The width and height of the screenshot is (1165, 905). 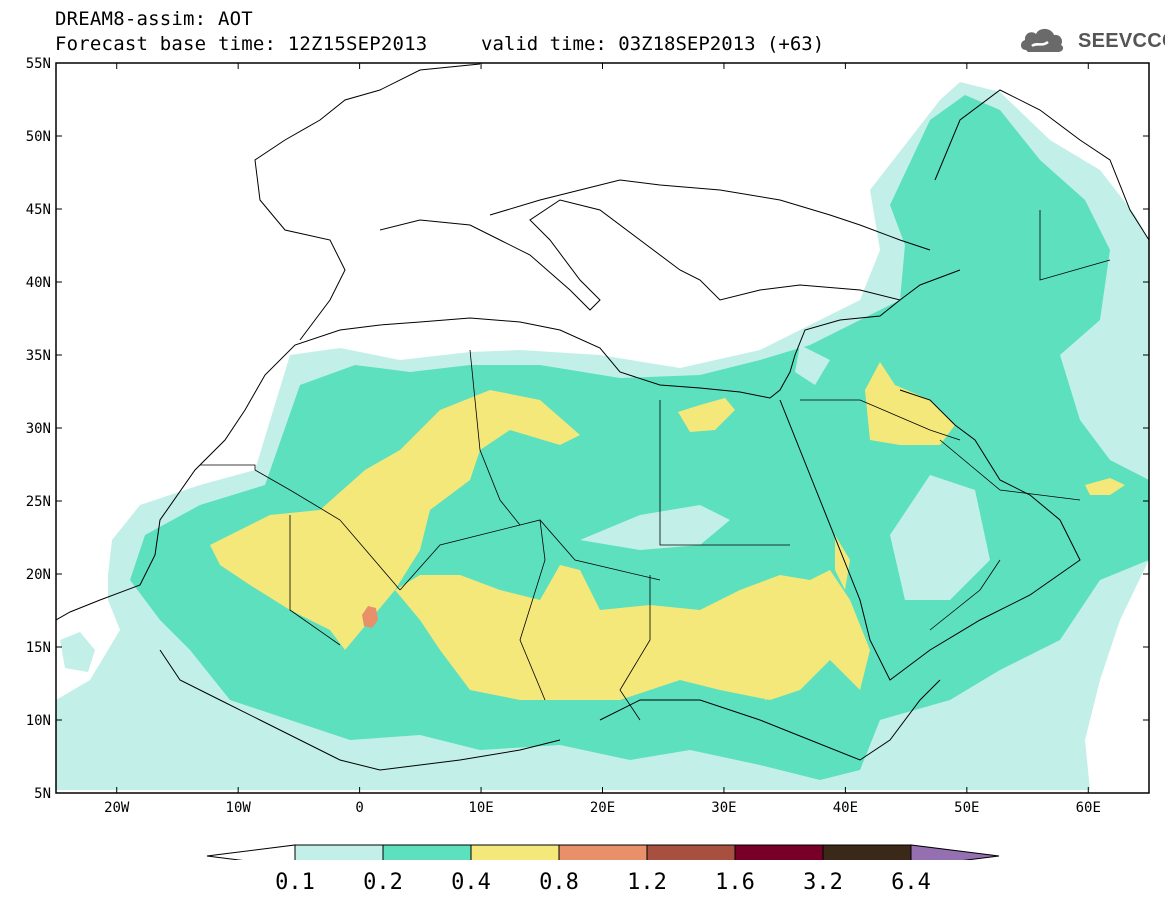 I want to click on aot-band-0.4-gulf, so click(x=1105, y=486).